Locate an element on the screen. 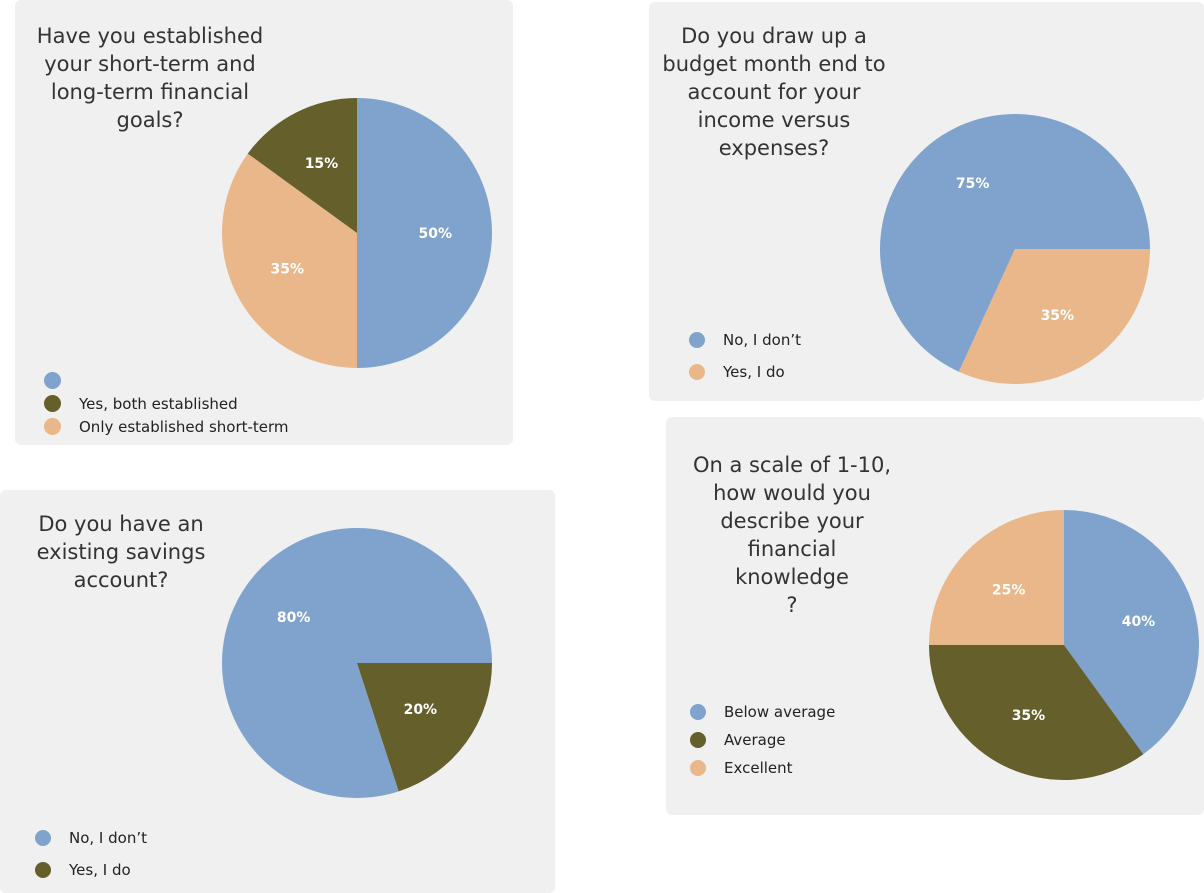 This screenshot has height=893, width=1204. legend-item: Only established short-term is located at coordinates (166, 426).